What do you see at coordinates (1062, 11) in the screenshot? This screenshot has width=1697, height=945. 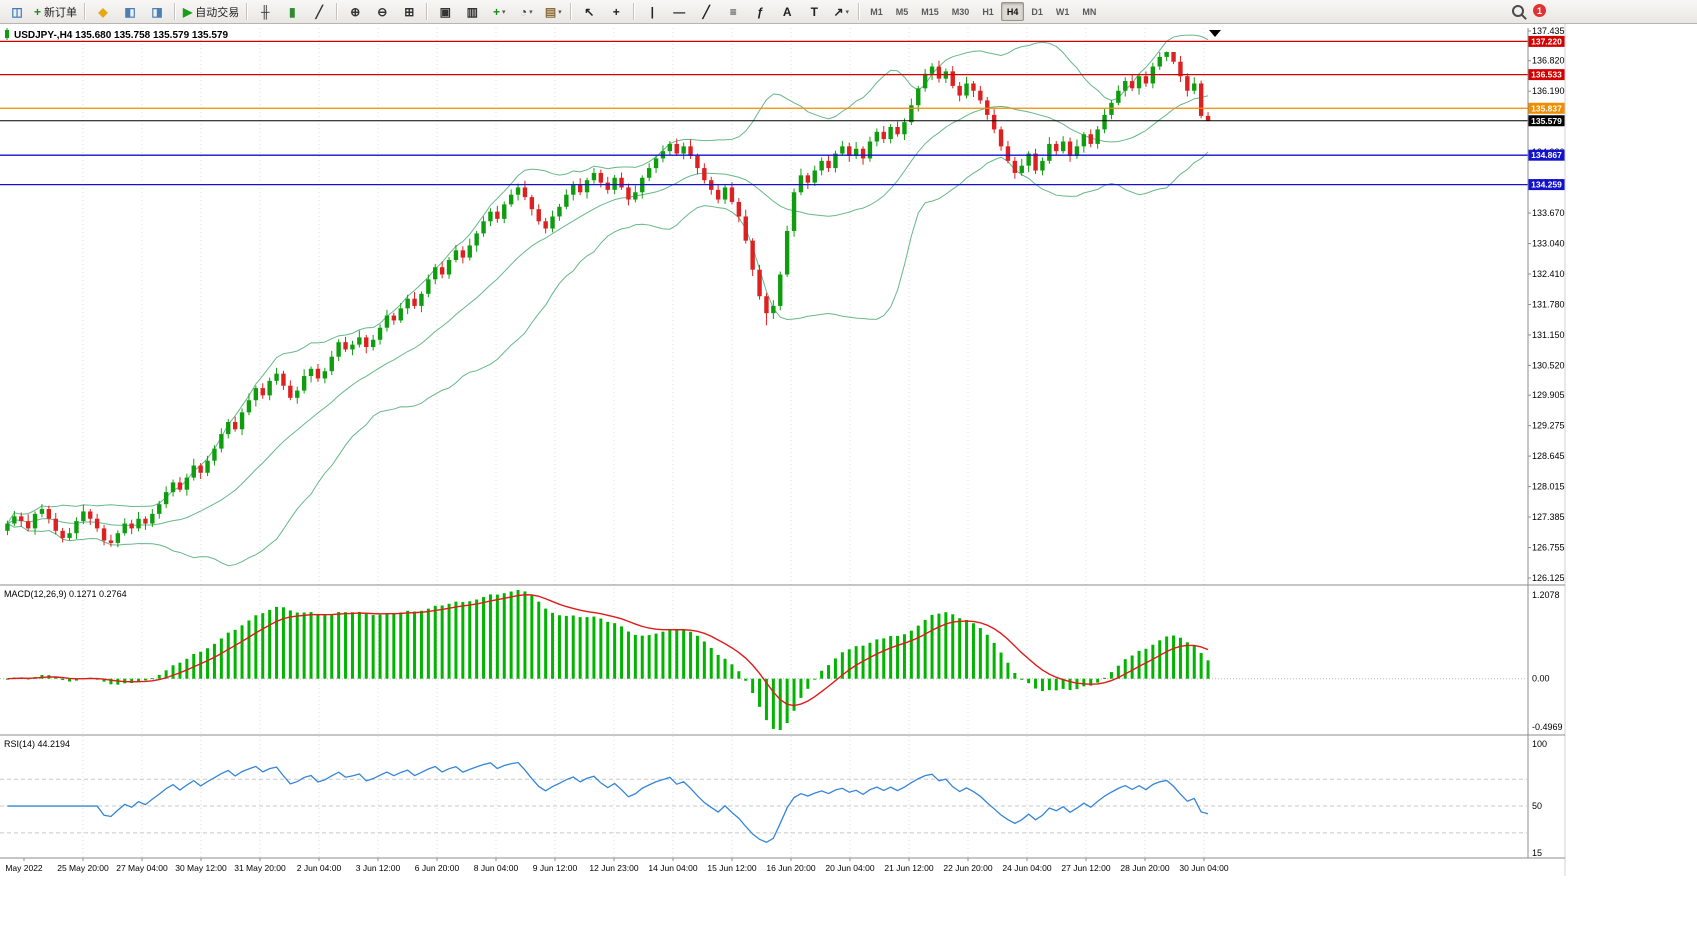 I see `timeframe-w1-button: W1` at bounding box center [1062, 11].